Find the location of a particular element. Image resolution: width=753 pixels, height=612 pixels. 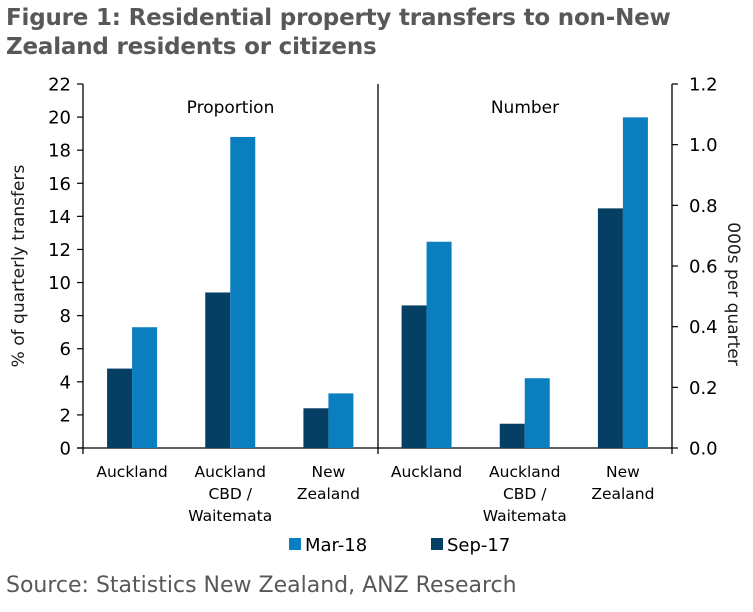

left-tick-label: 20 is located at coordinates (59, 118).